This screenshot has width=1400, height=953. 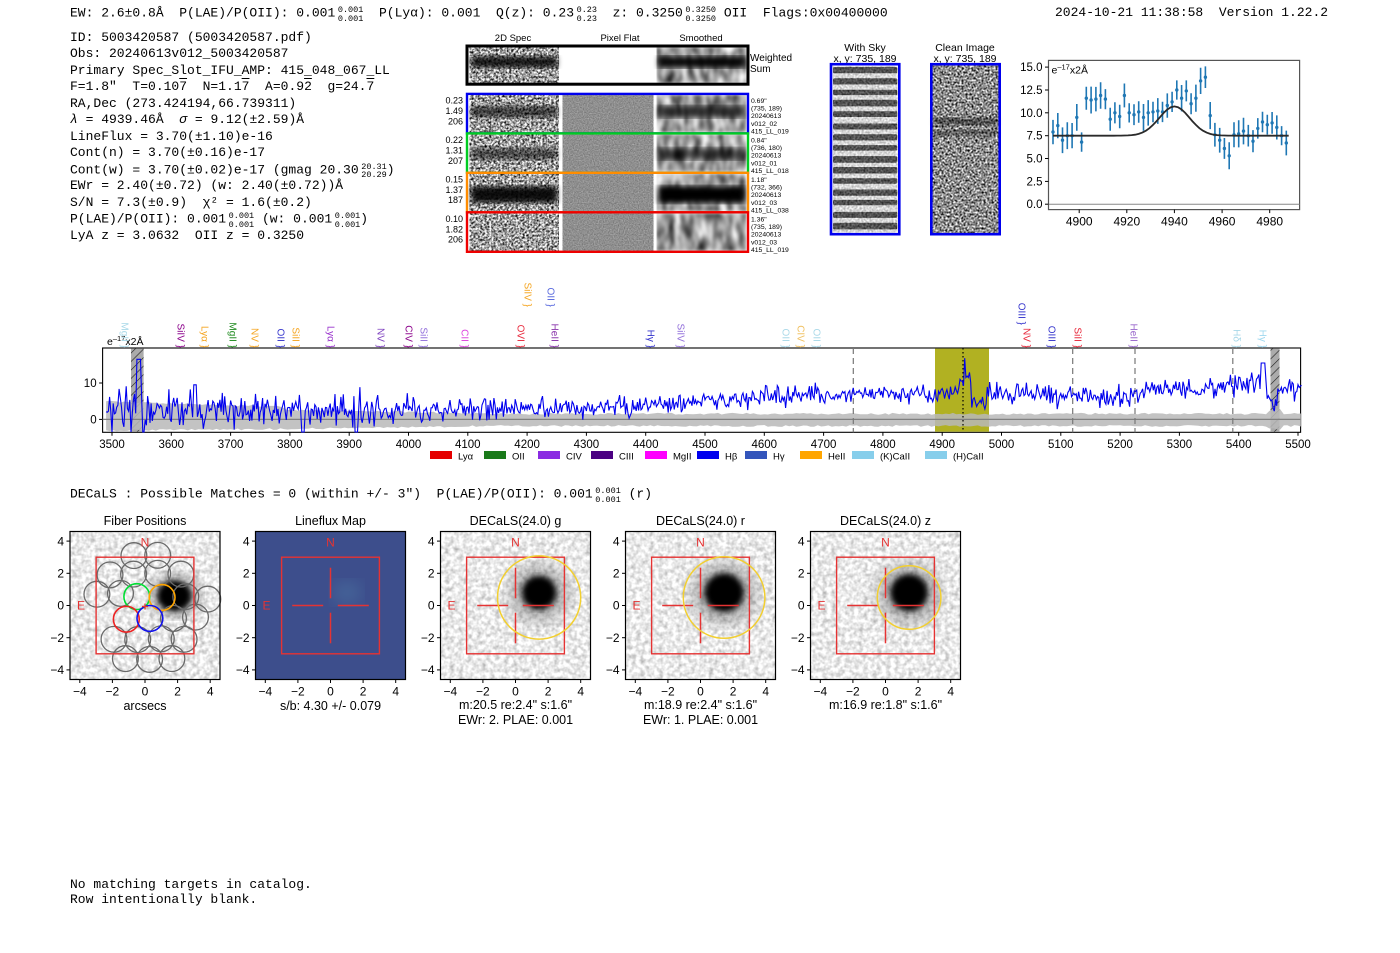 I want to click on svg-text: m:20.5 re:2.4" s:1.6", so click(x=515, y=705).